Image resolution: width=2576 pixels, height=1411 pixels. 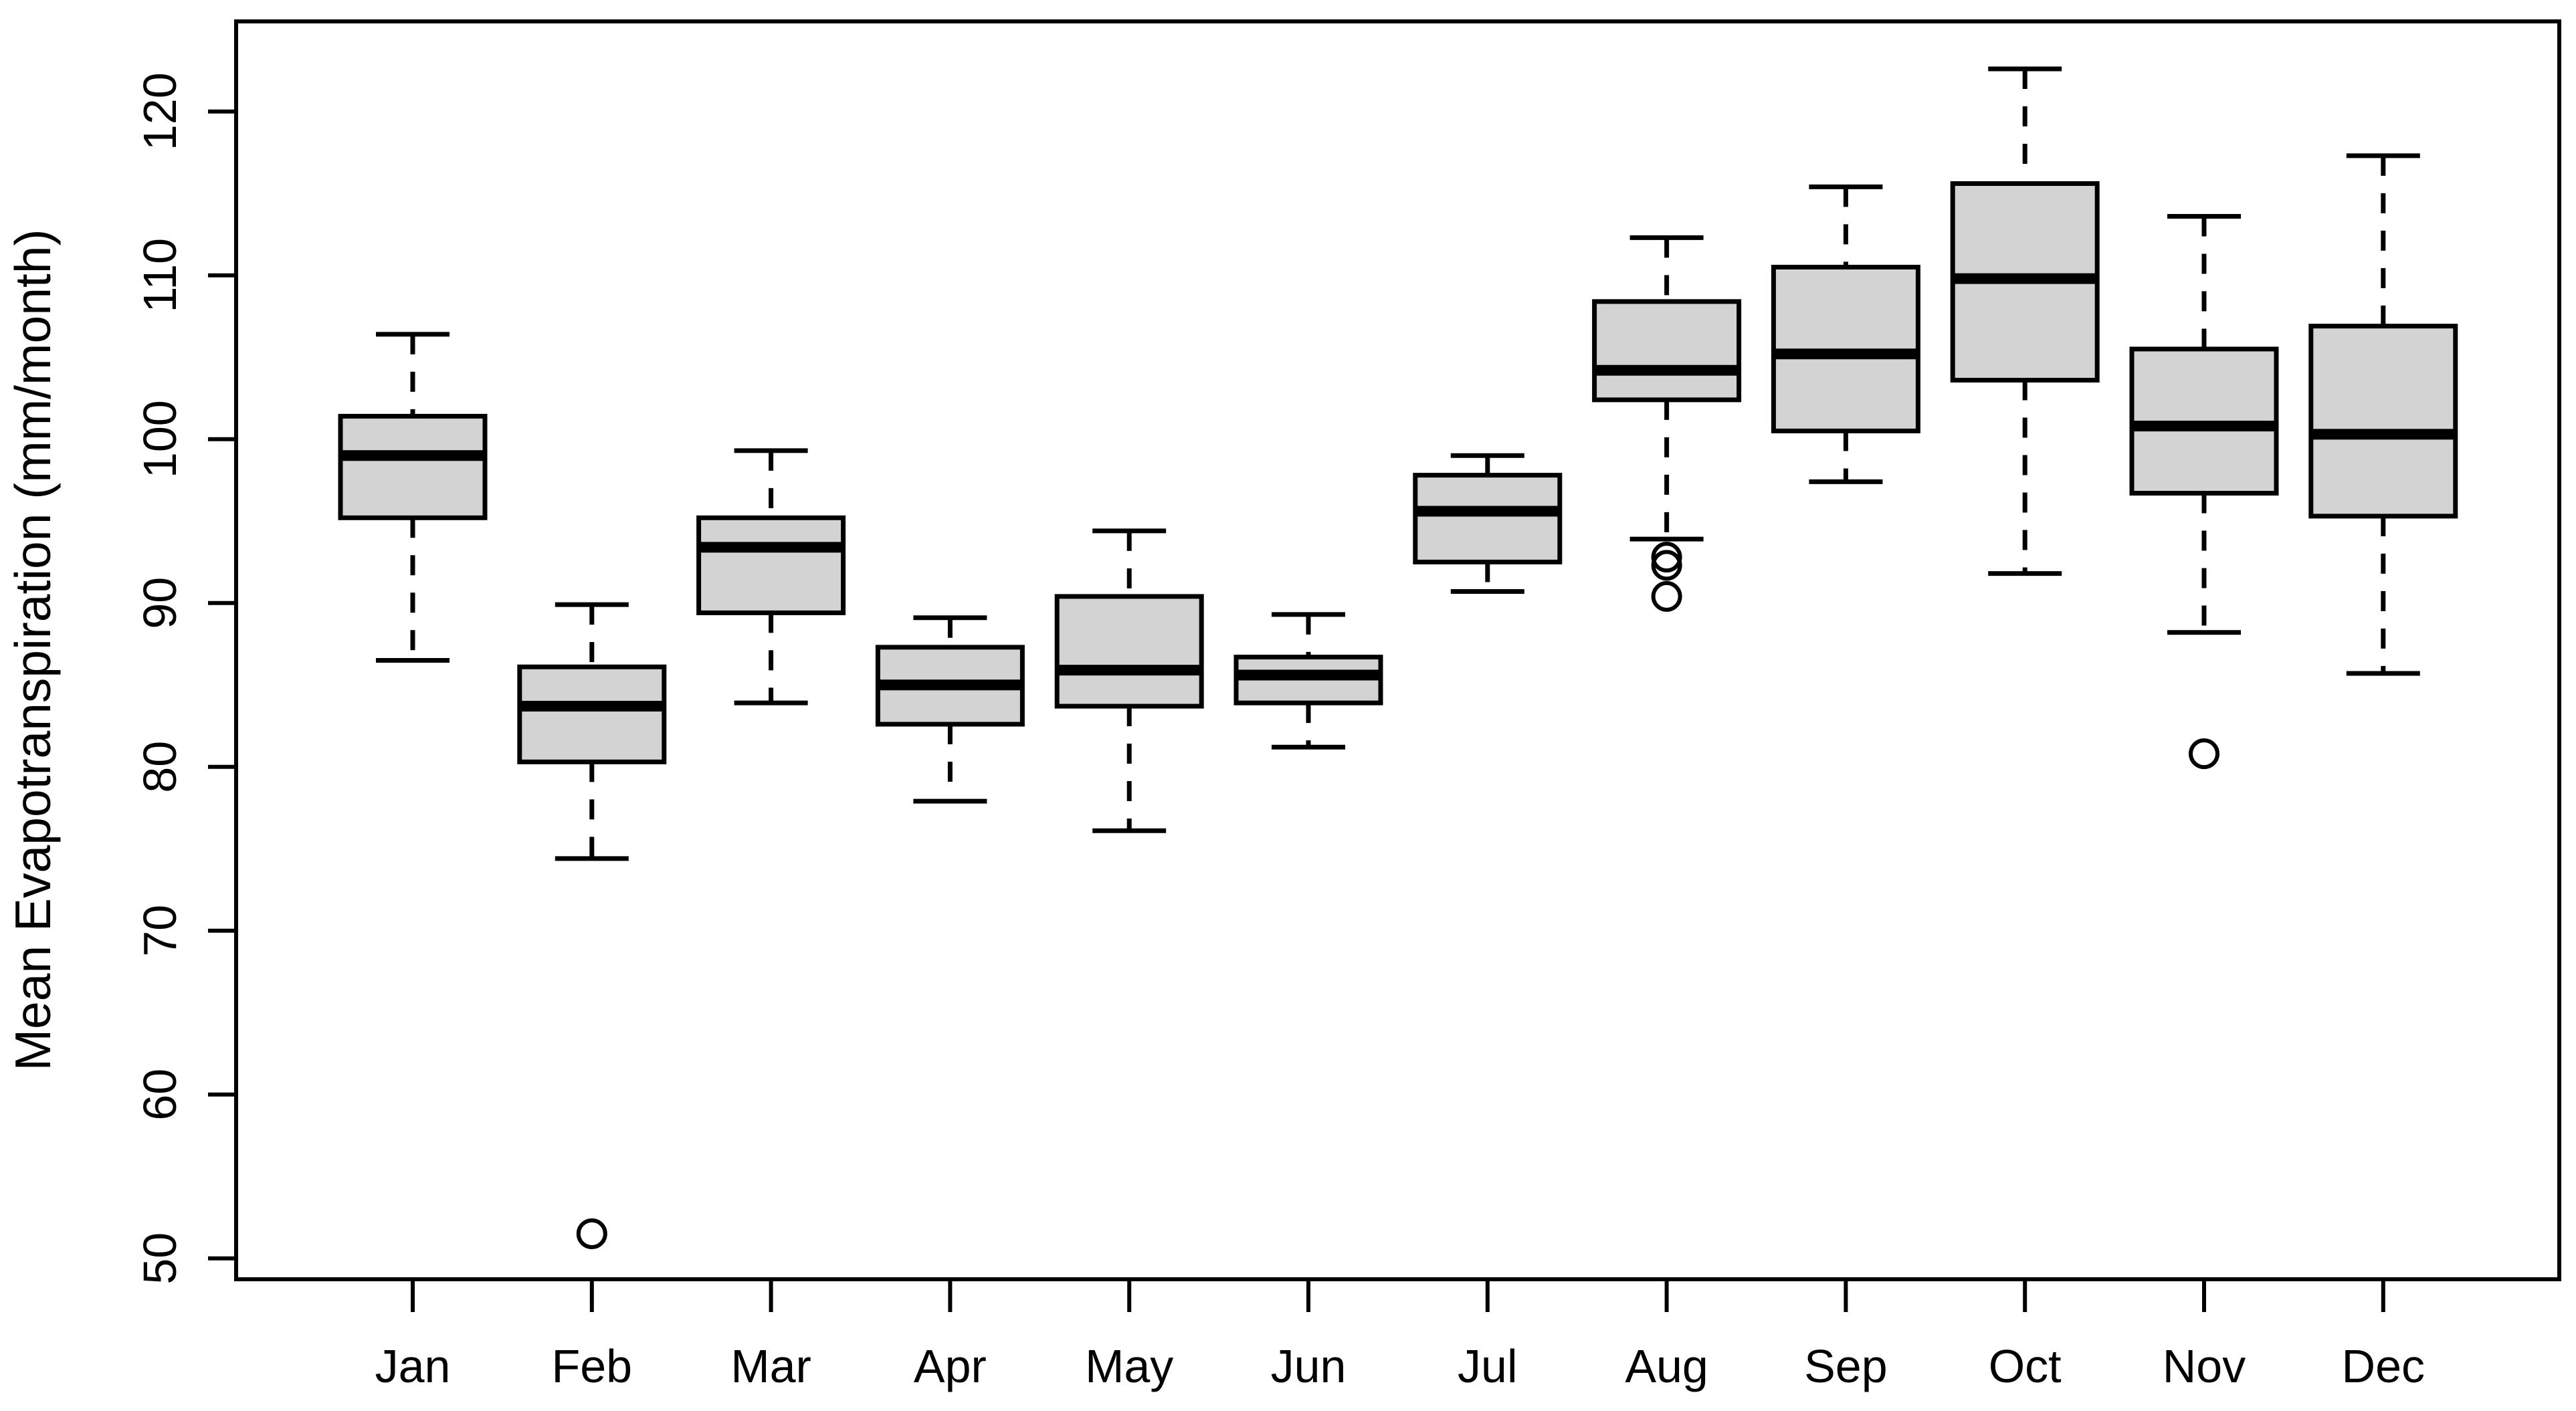 What do you see at coordinates (1666, 1366) in the screenshot?
I see `x-tick-label: Aug` at bounding box center [1666, 1366].